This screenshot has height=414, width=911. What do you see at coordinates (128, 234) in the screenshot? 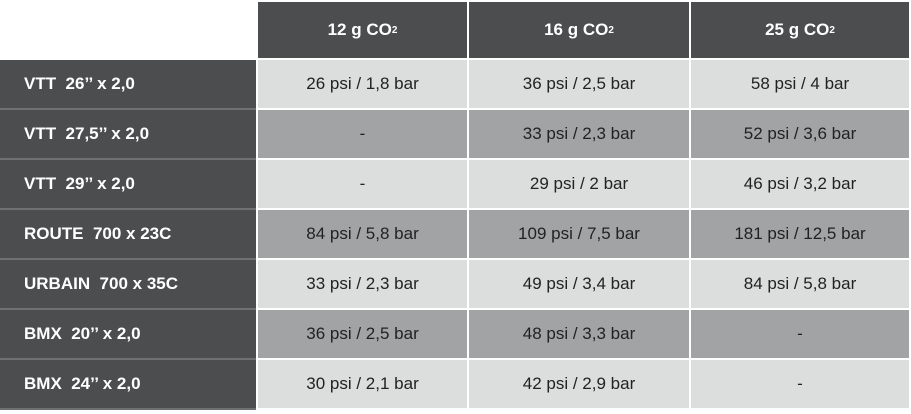
I see `row-label: ROUTE 700 x 23C` at bounding box center [128, 234].